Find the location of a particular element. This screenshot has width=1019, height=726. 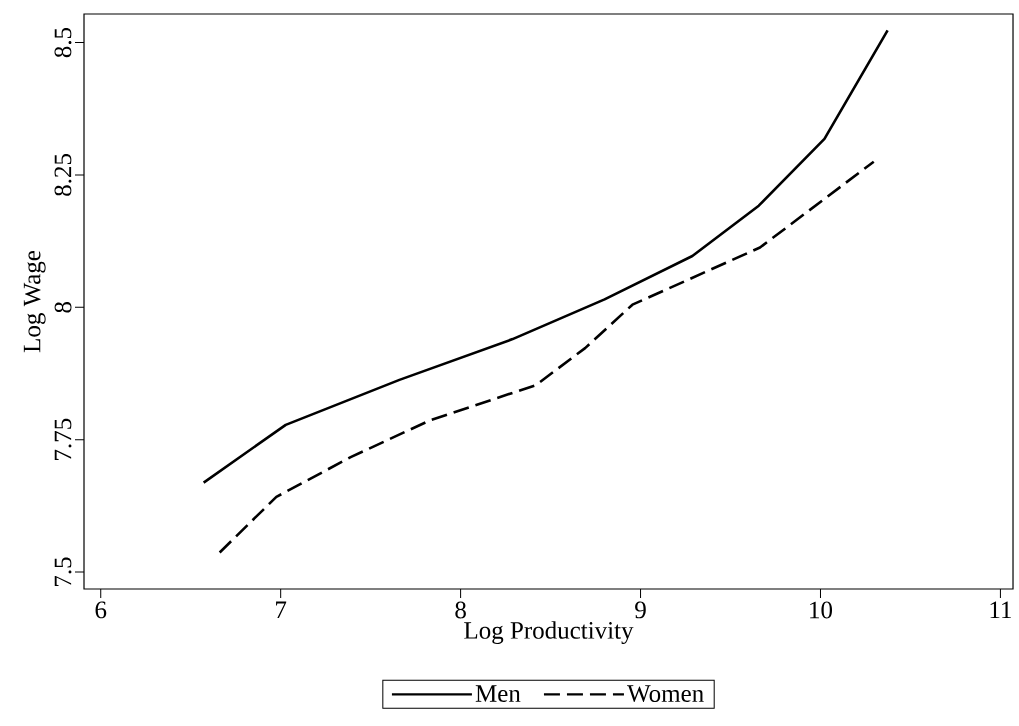

x-tick-label: 7 is located at coordinates (281, 609).